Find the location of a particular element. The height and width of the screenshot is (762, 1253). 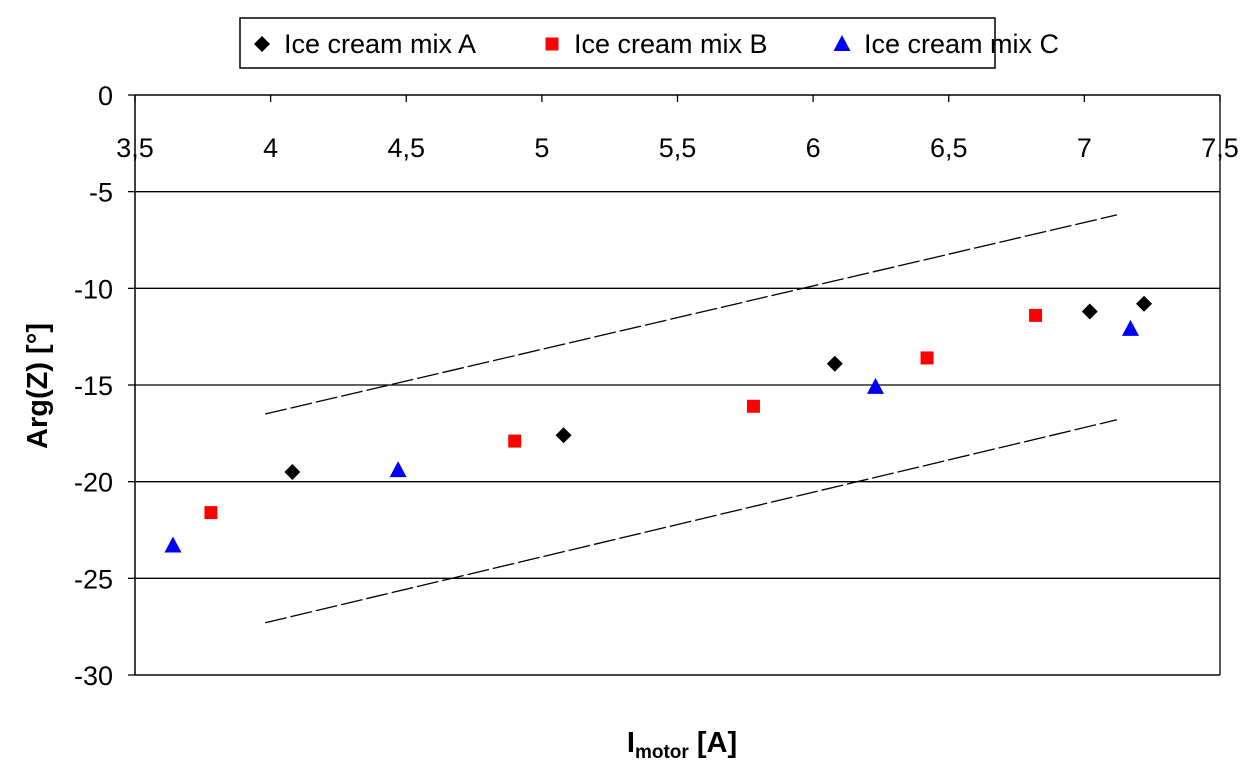

y-tick-label: -30 is located at coordinates (93, 676).